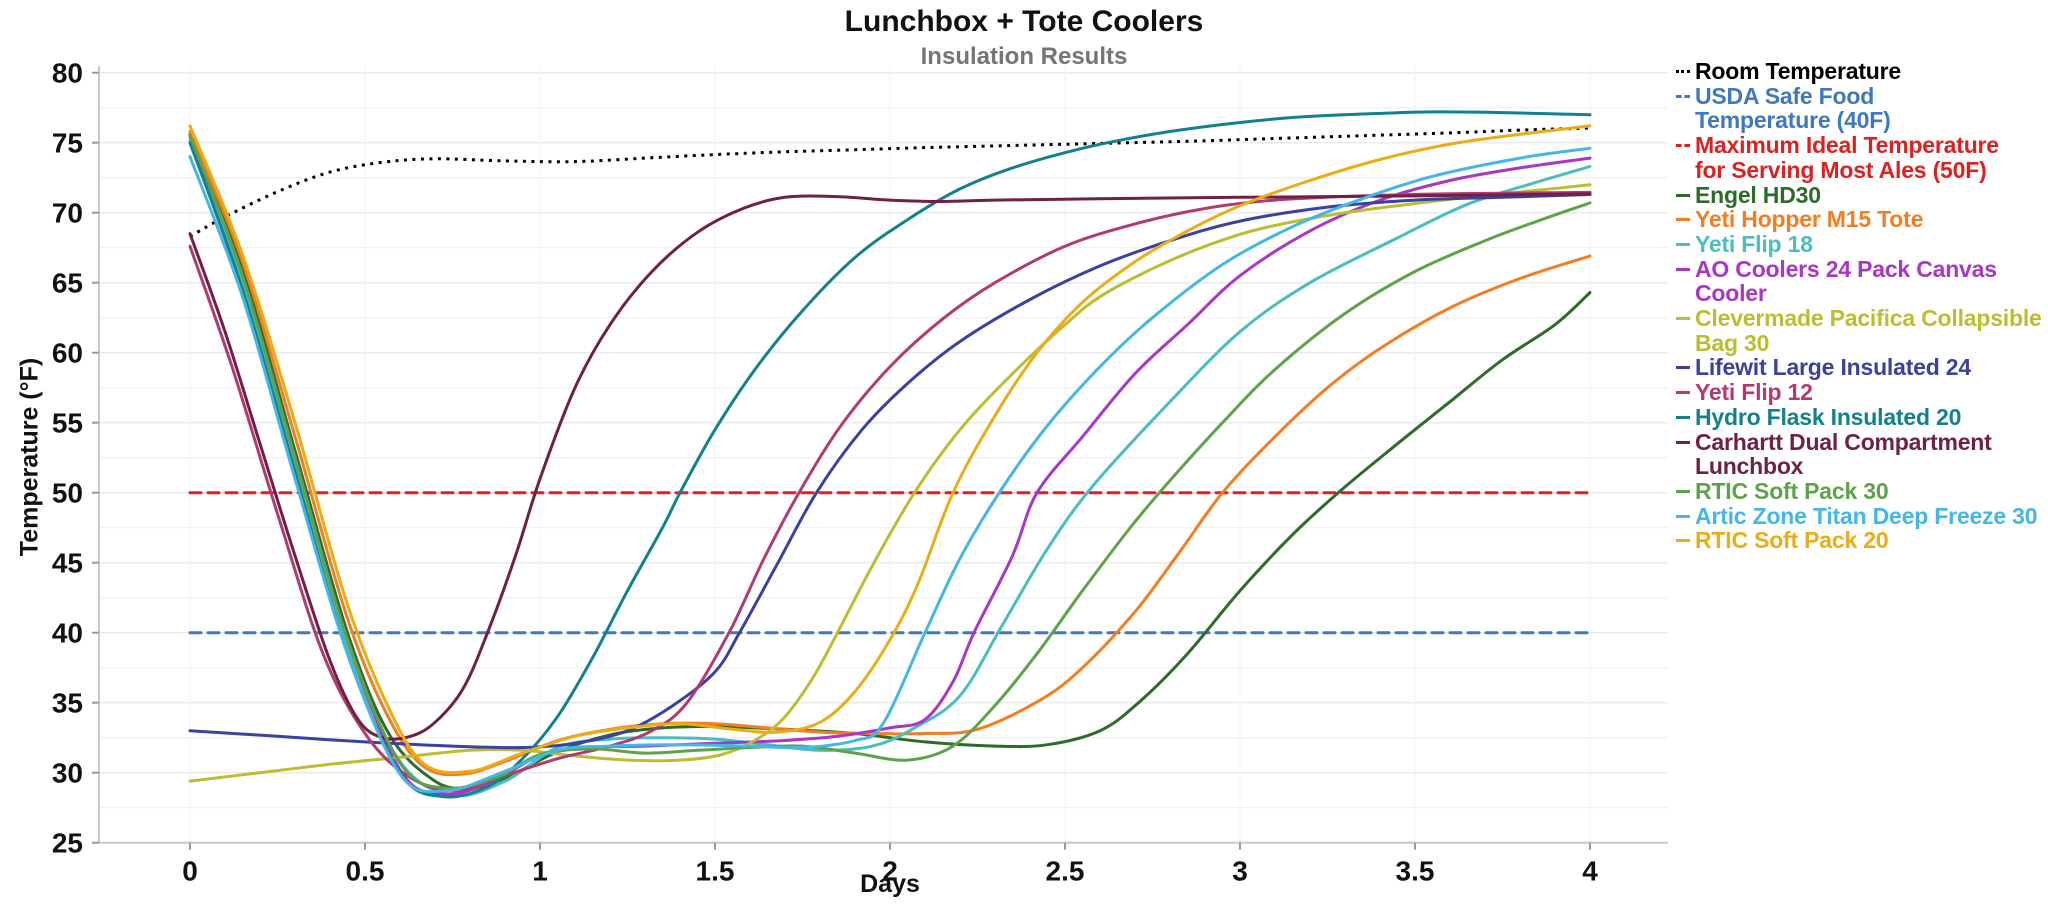  I want to click on legend-item-yeti-flip-18: Yeti Flip 18, so click(1862, 244).